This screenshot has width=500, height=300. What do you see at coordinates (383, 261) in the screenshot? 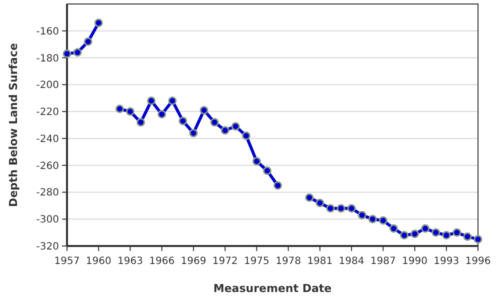
I see `x-tick-label: 1987` at bounding box center [383, 261].